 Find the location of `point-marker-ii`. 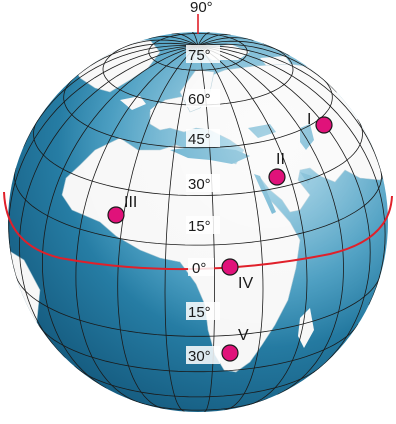

point-marker-ii is located at coordinates (277, 177).